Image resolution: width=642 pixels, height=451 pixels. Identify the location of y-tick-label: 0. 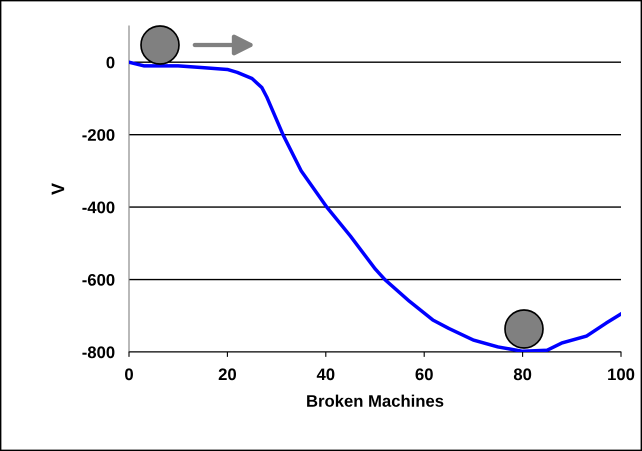
(110, 62).